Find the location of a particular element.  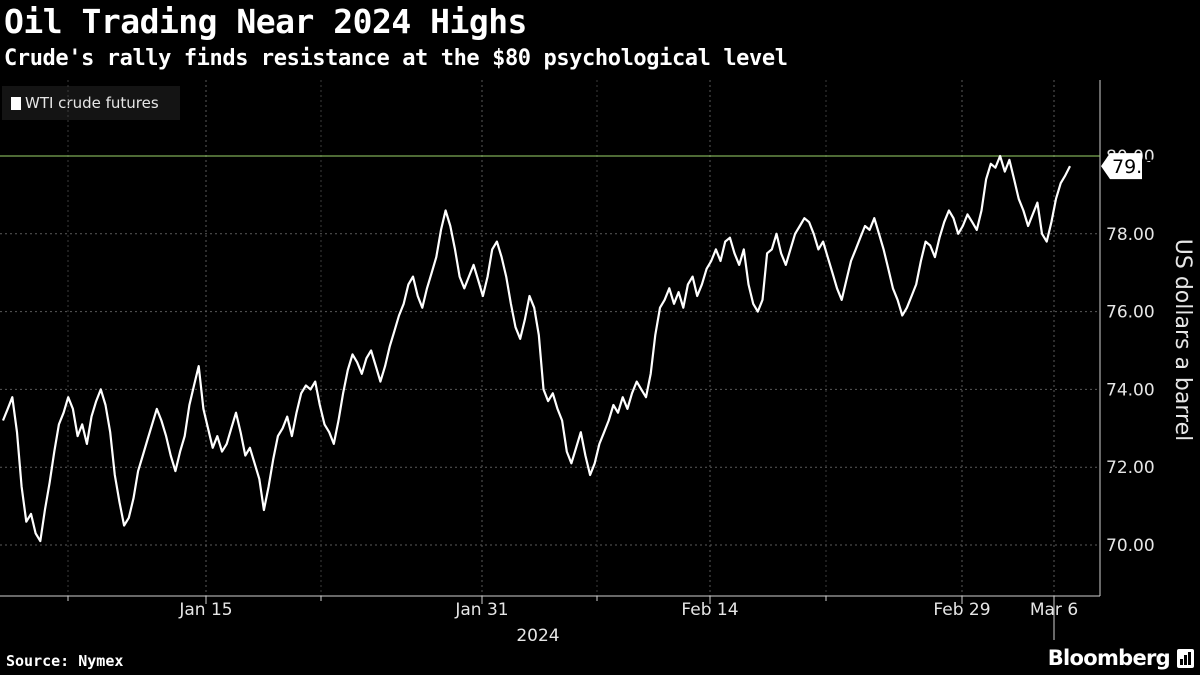

bloomberg-logo: Bloomberg is located at coordinates (1109, 658).